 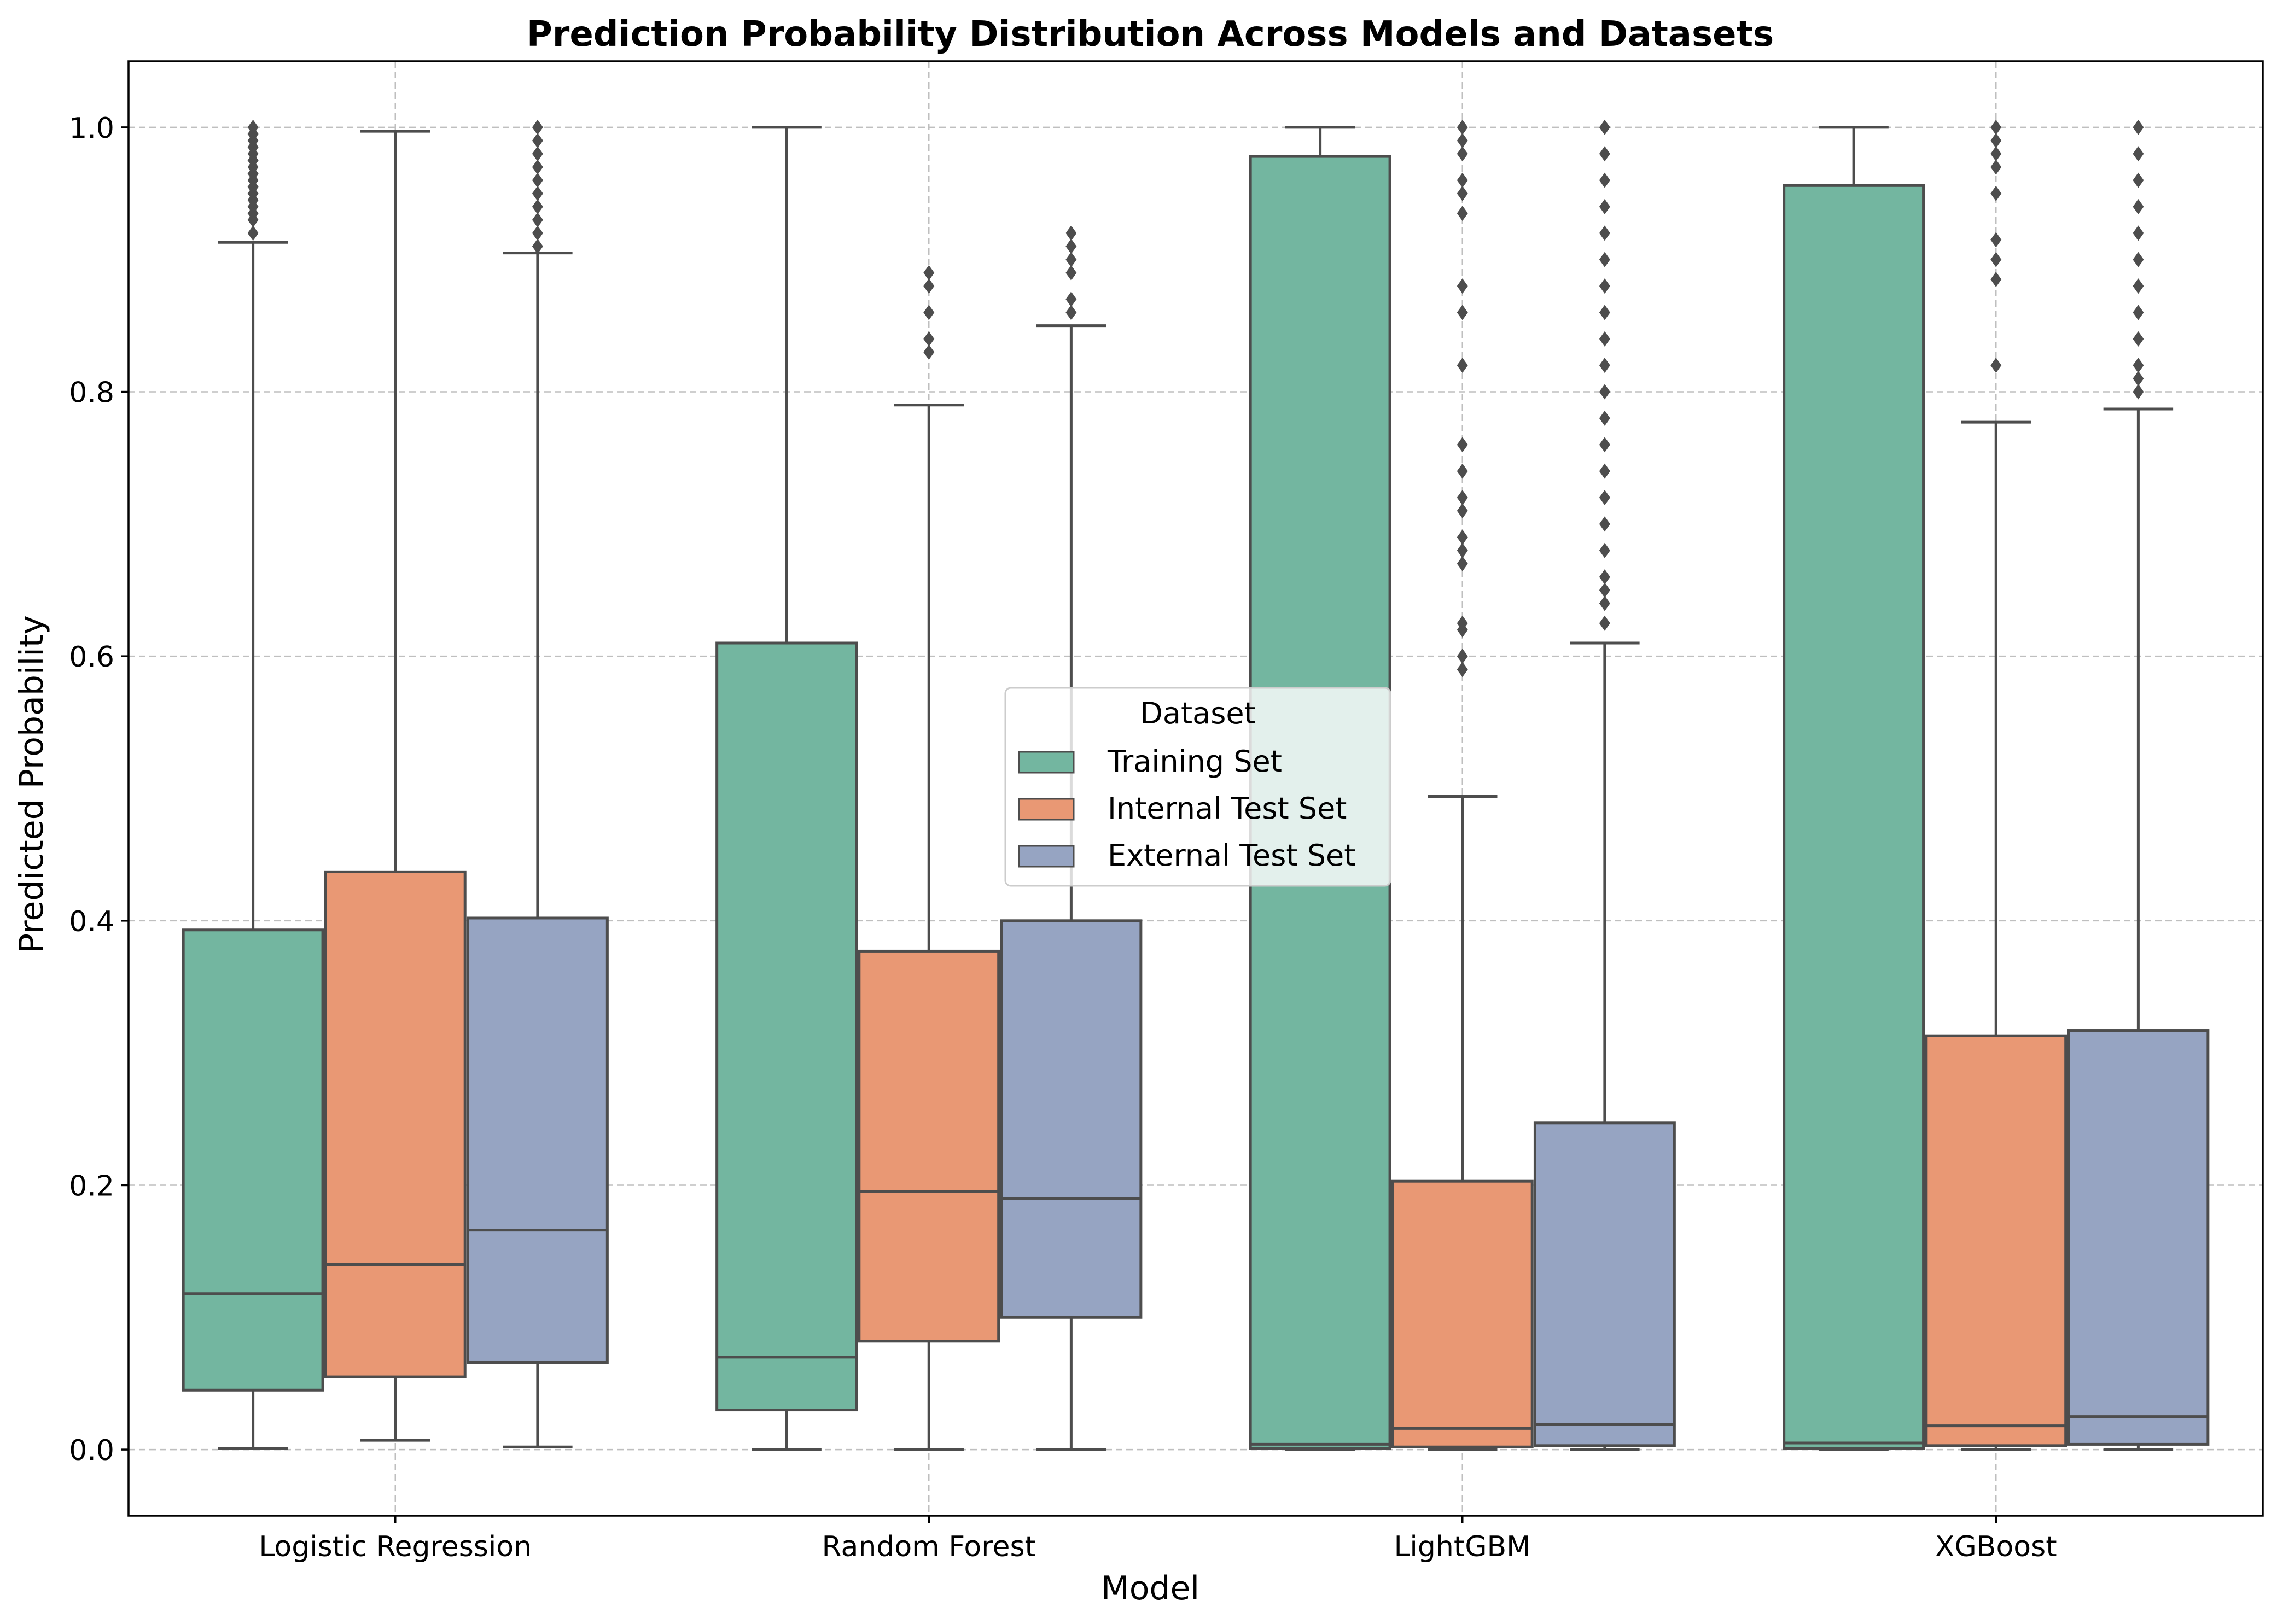 What do you see at coordinates (1462, 1547) in the screenshot?
I see `x-tick-label: LightGBM` at bounding box center [1462, 1547].